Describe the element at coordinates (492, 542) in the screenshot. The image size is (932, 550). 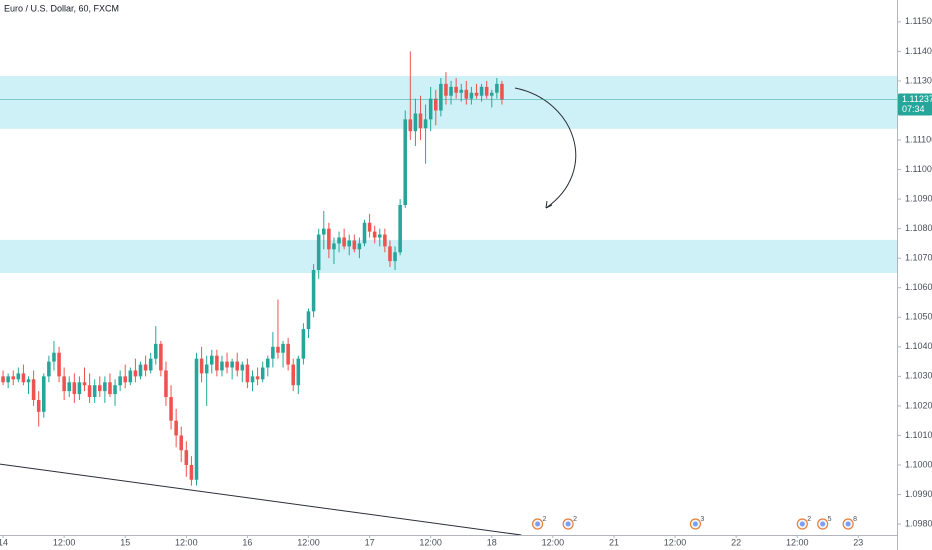
I see `x-tick-label: 18` at that location.